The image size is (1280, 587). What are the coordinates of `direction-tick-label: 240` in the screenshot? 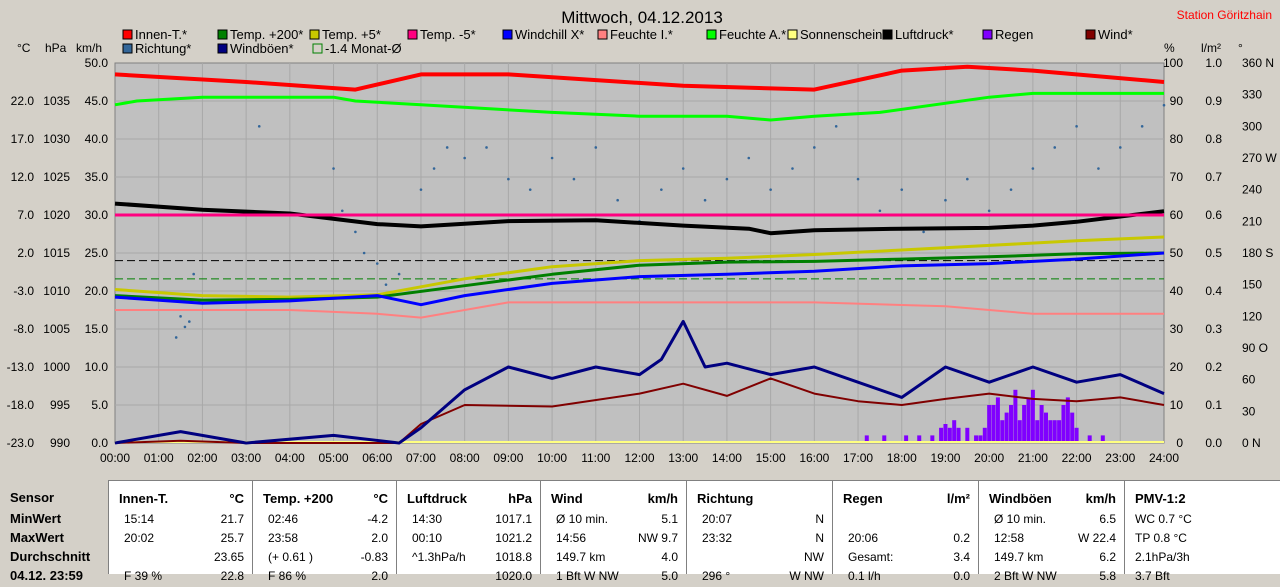 It's located at (1252, 190).